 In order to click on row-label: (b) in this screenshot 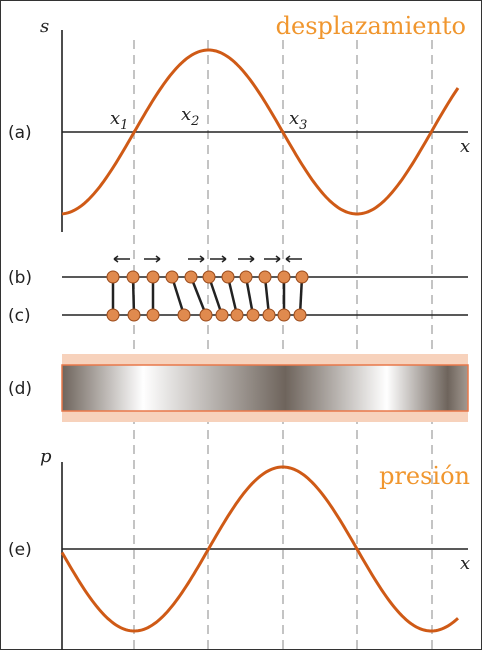, I will do `click(20, 278)`.